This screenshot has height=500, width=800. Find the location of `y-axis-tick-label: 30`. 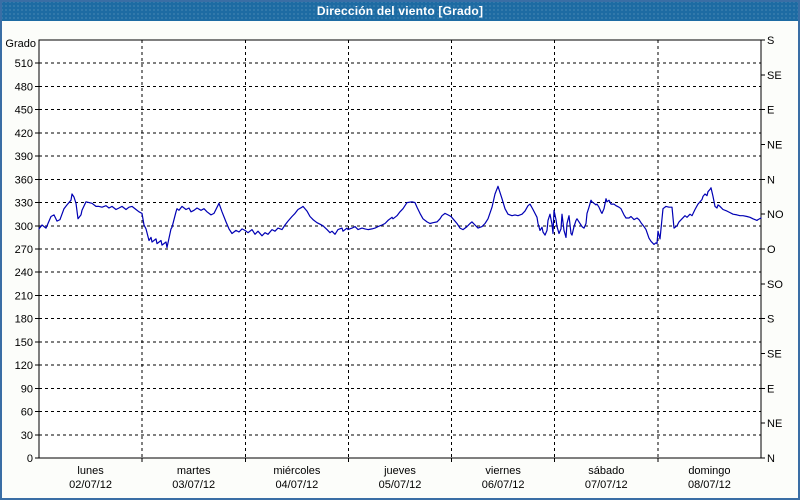

y-axis-tick-label: 30 is located at coordinates (27, 436).